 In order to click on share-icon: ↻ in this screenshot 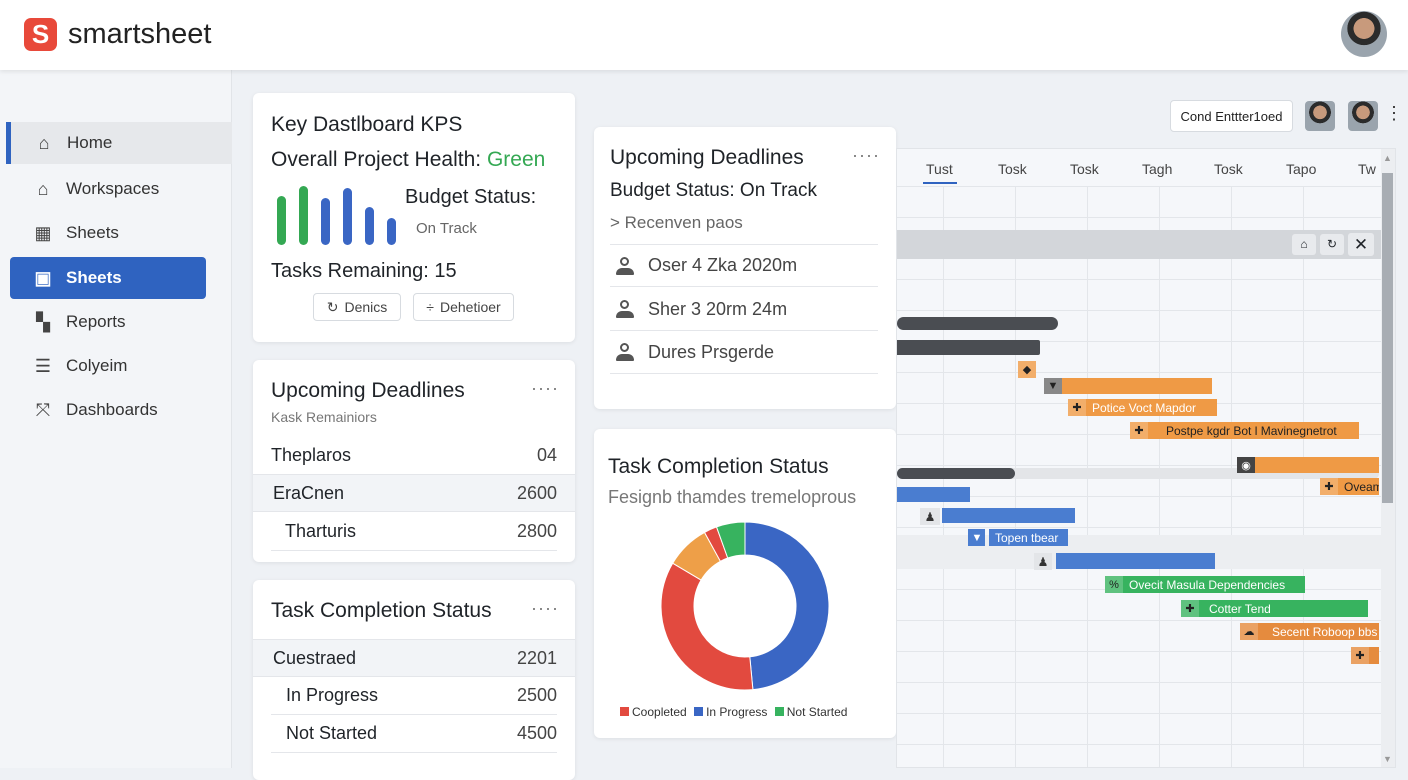, I will do `click(1332, 244)`.